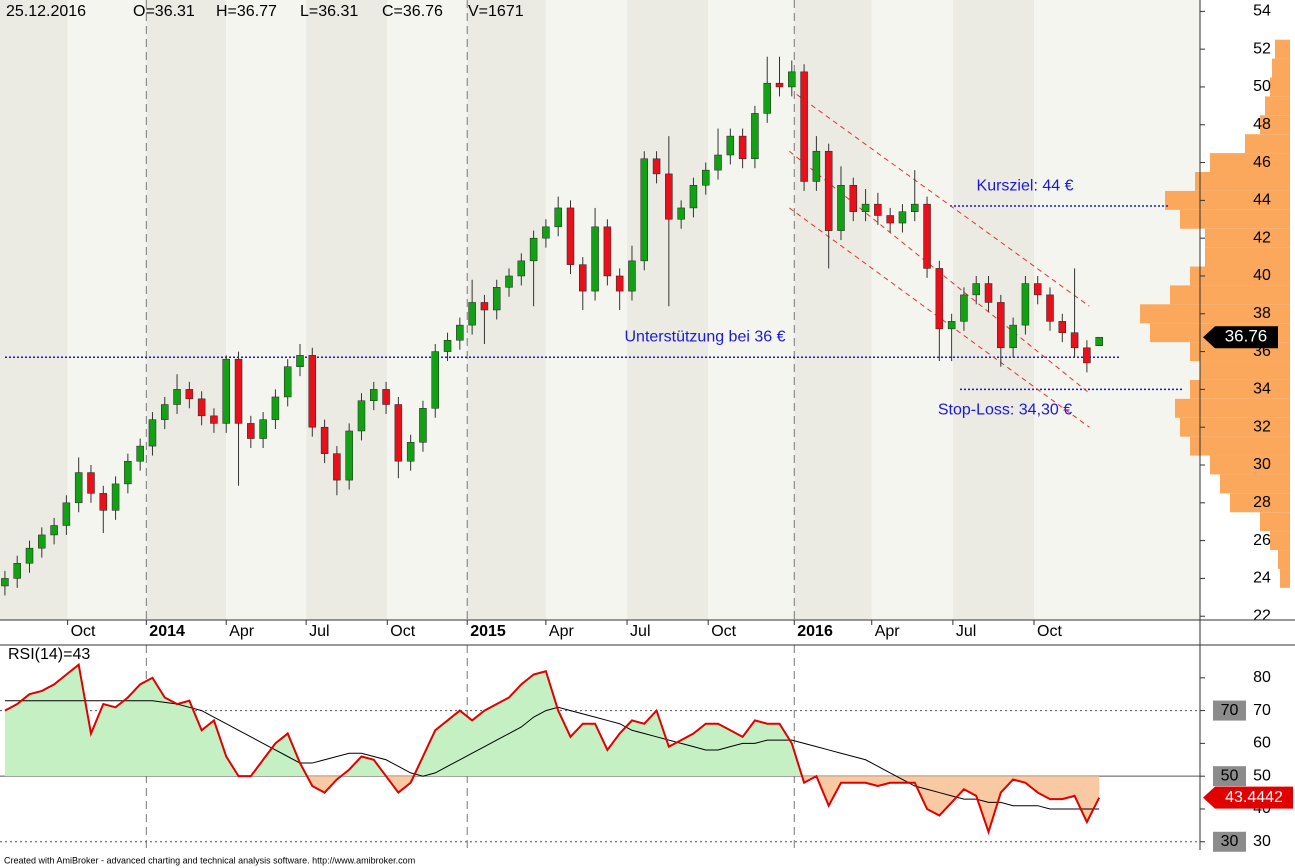 The image size is (1295, 868). Describe the element at coordinates (1262, 578) in the screenshot. I see `y-tick-label: 24` at that location.